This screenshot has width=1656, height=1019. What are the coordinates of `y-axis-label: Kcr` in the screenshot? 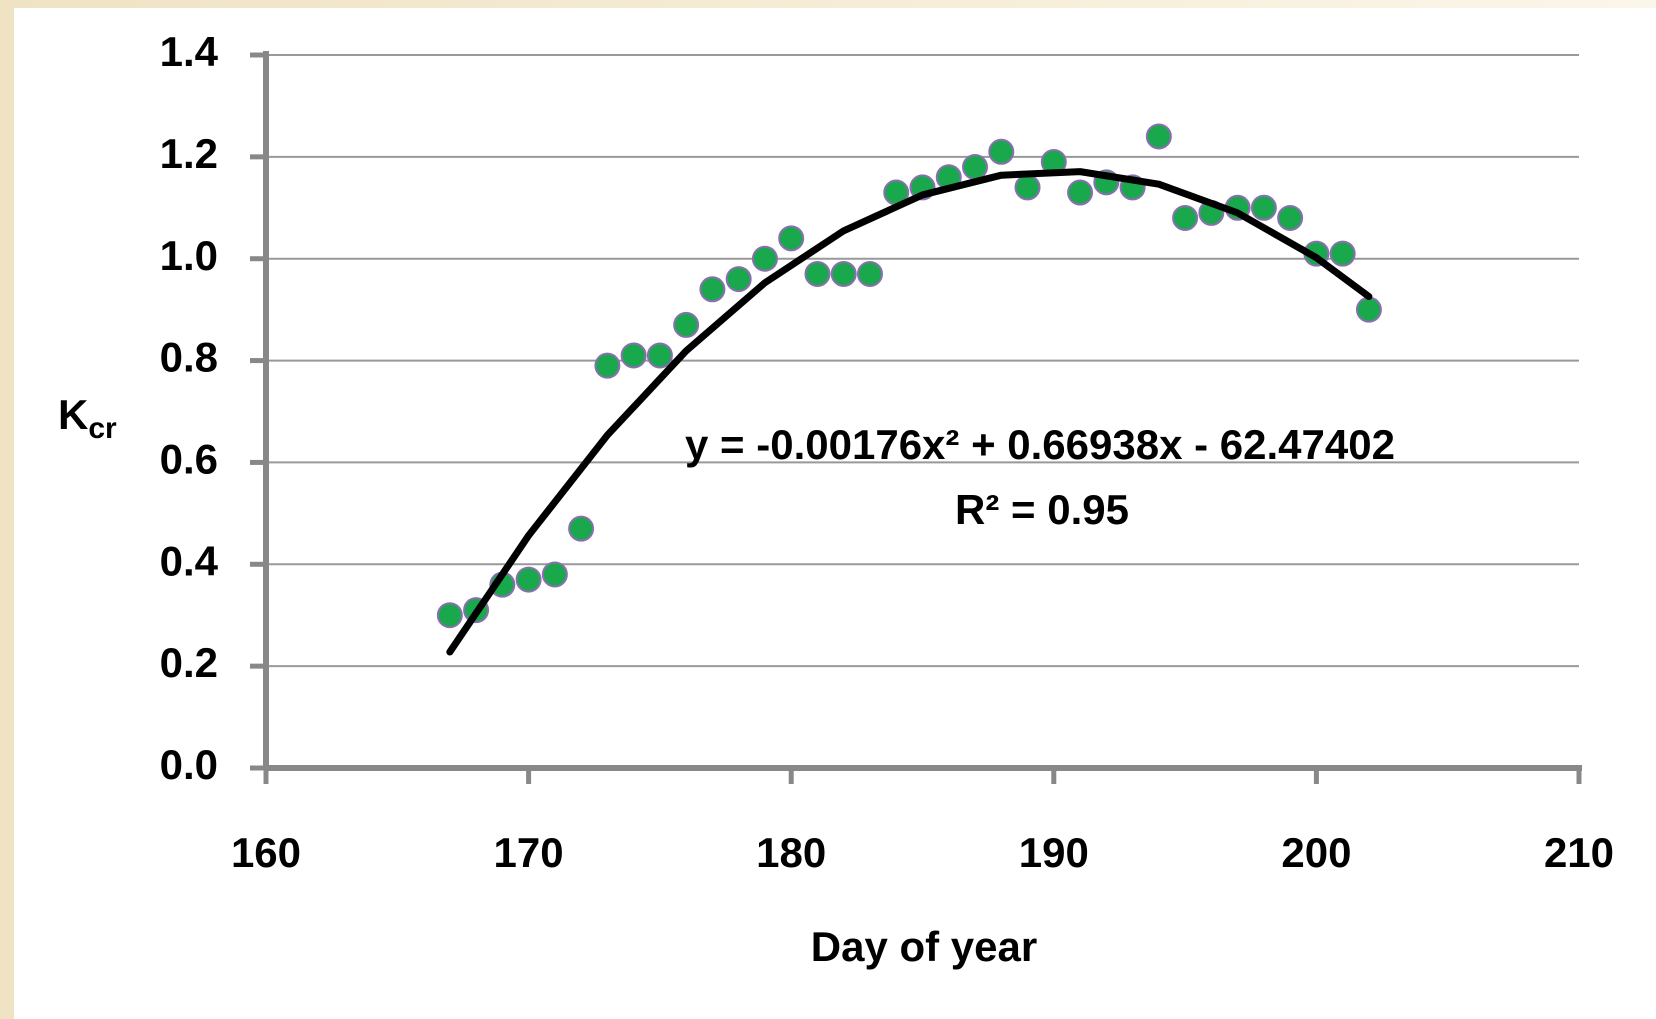 It's located at (87, 418).